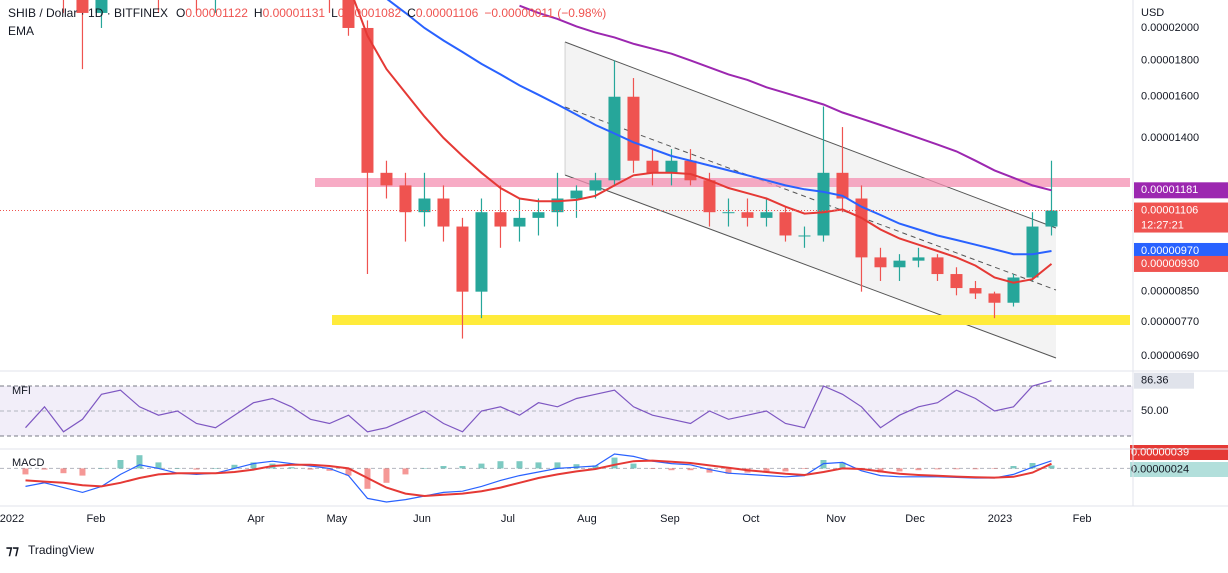 This screenshot has width=1228, height=573. Describe the element at coordinates (255, 519) in the screenshot. I see `x-tick-label: Apr` at that location.